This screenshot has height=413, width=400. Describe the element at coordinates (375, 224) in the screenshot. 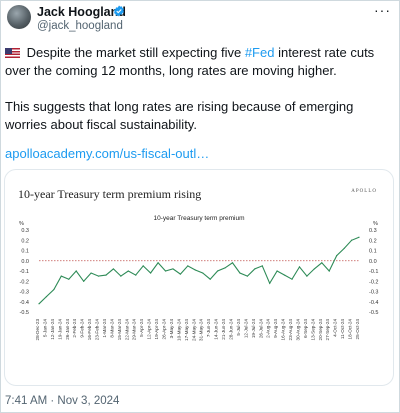

I see `y-axis-label-right: %` at that location.